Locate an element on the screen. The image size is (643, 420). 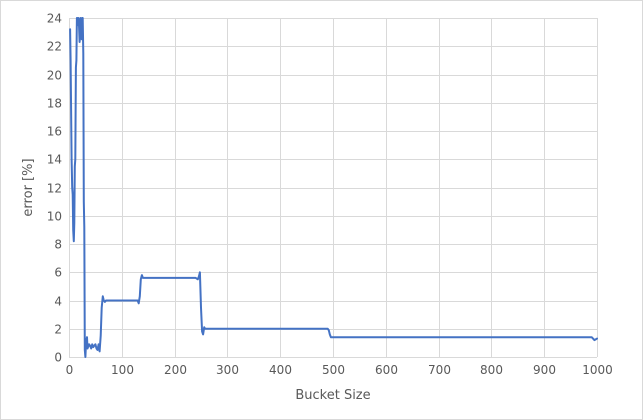
x-tick-label: 900 is located at coordinates (544, 370).